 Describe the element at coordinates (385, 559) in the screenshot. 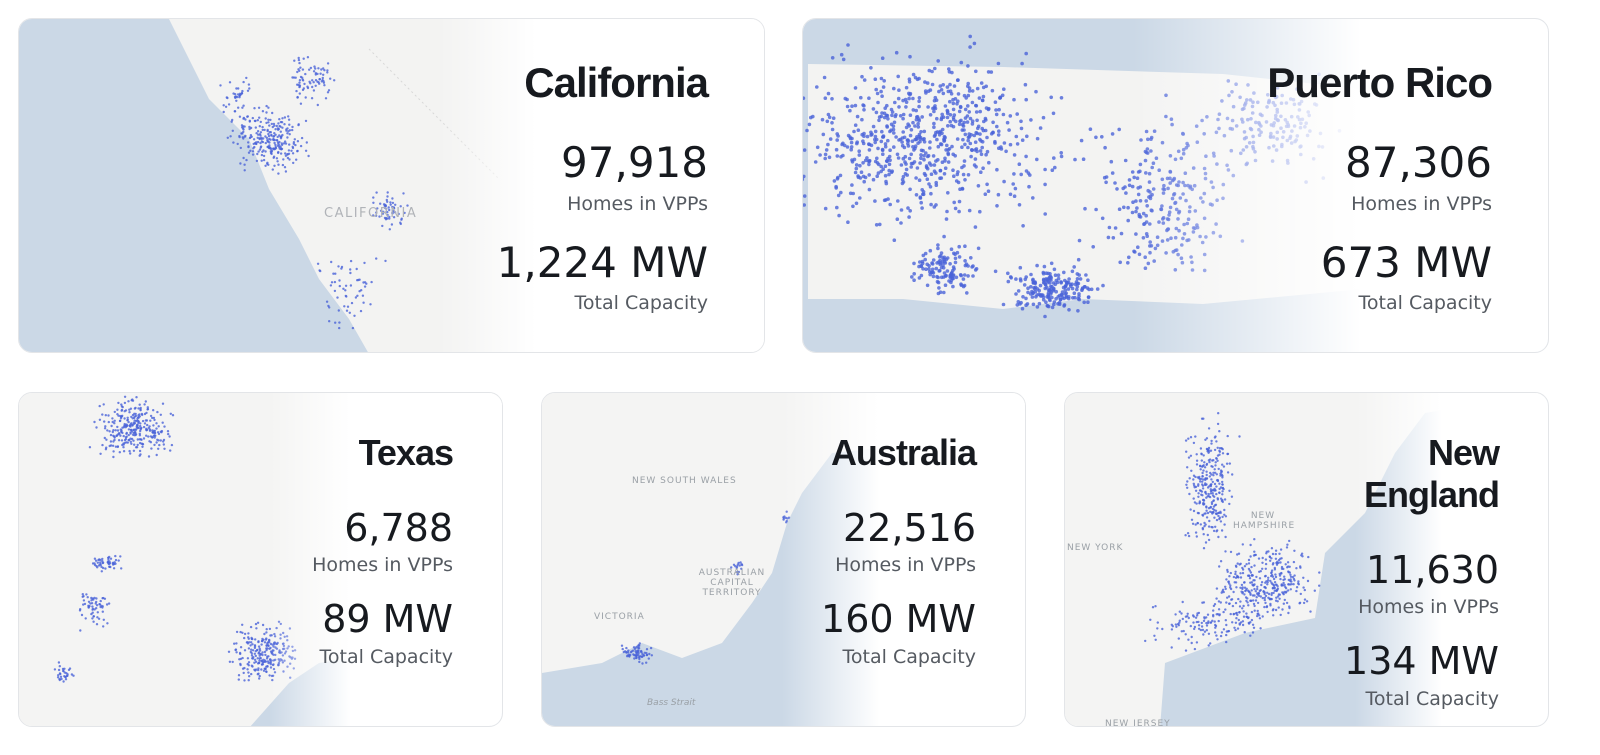

I see `map-fade` at that location.